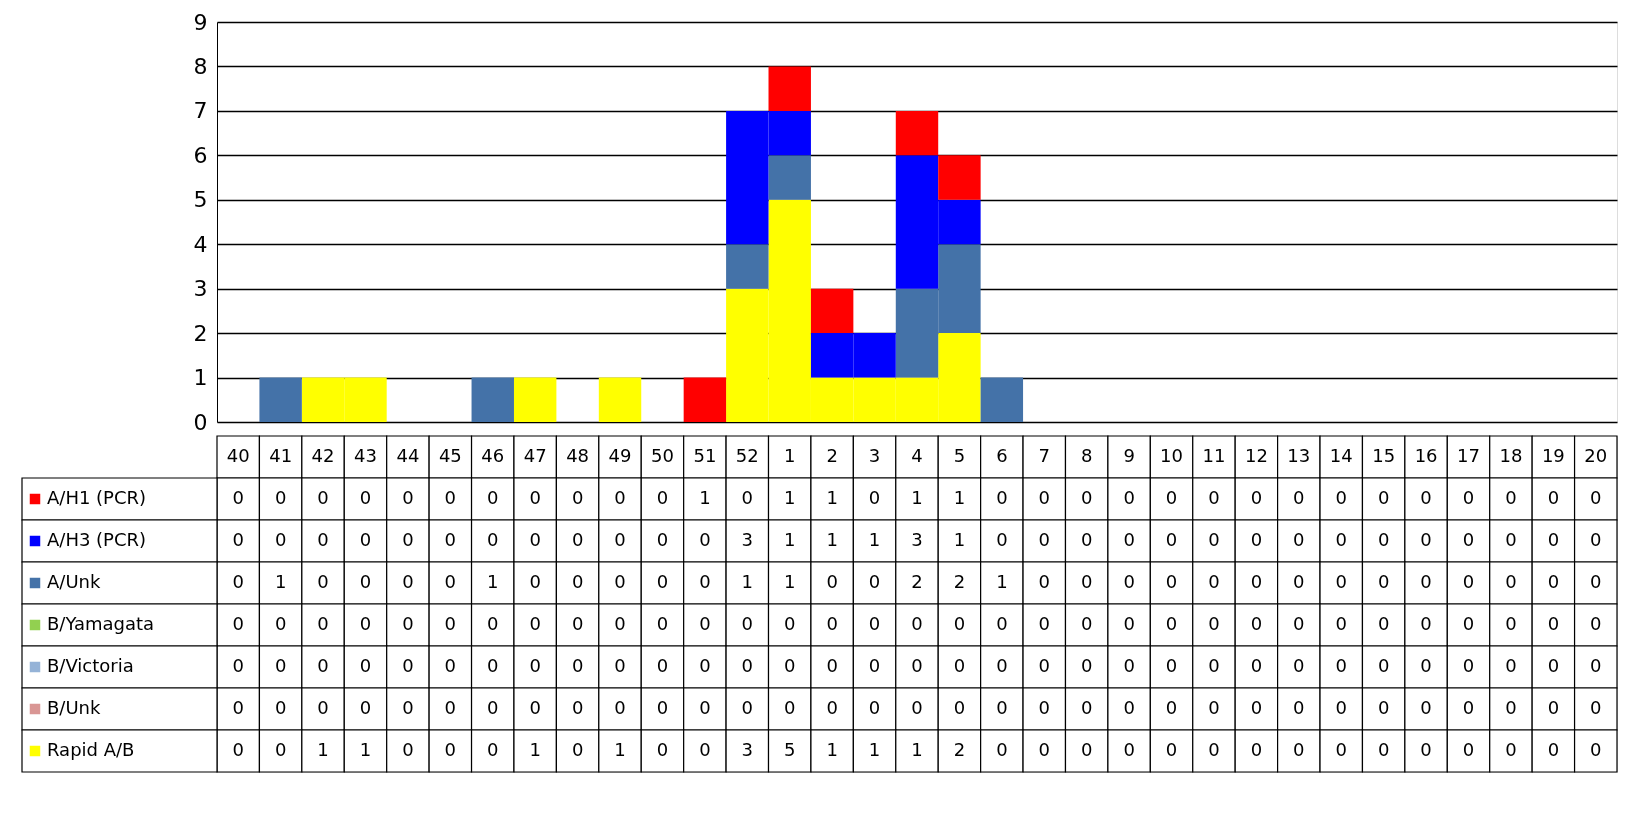  I want to click on y-tick-label: 0, so click(200, 422).